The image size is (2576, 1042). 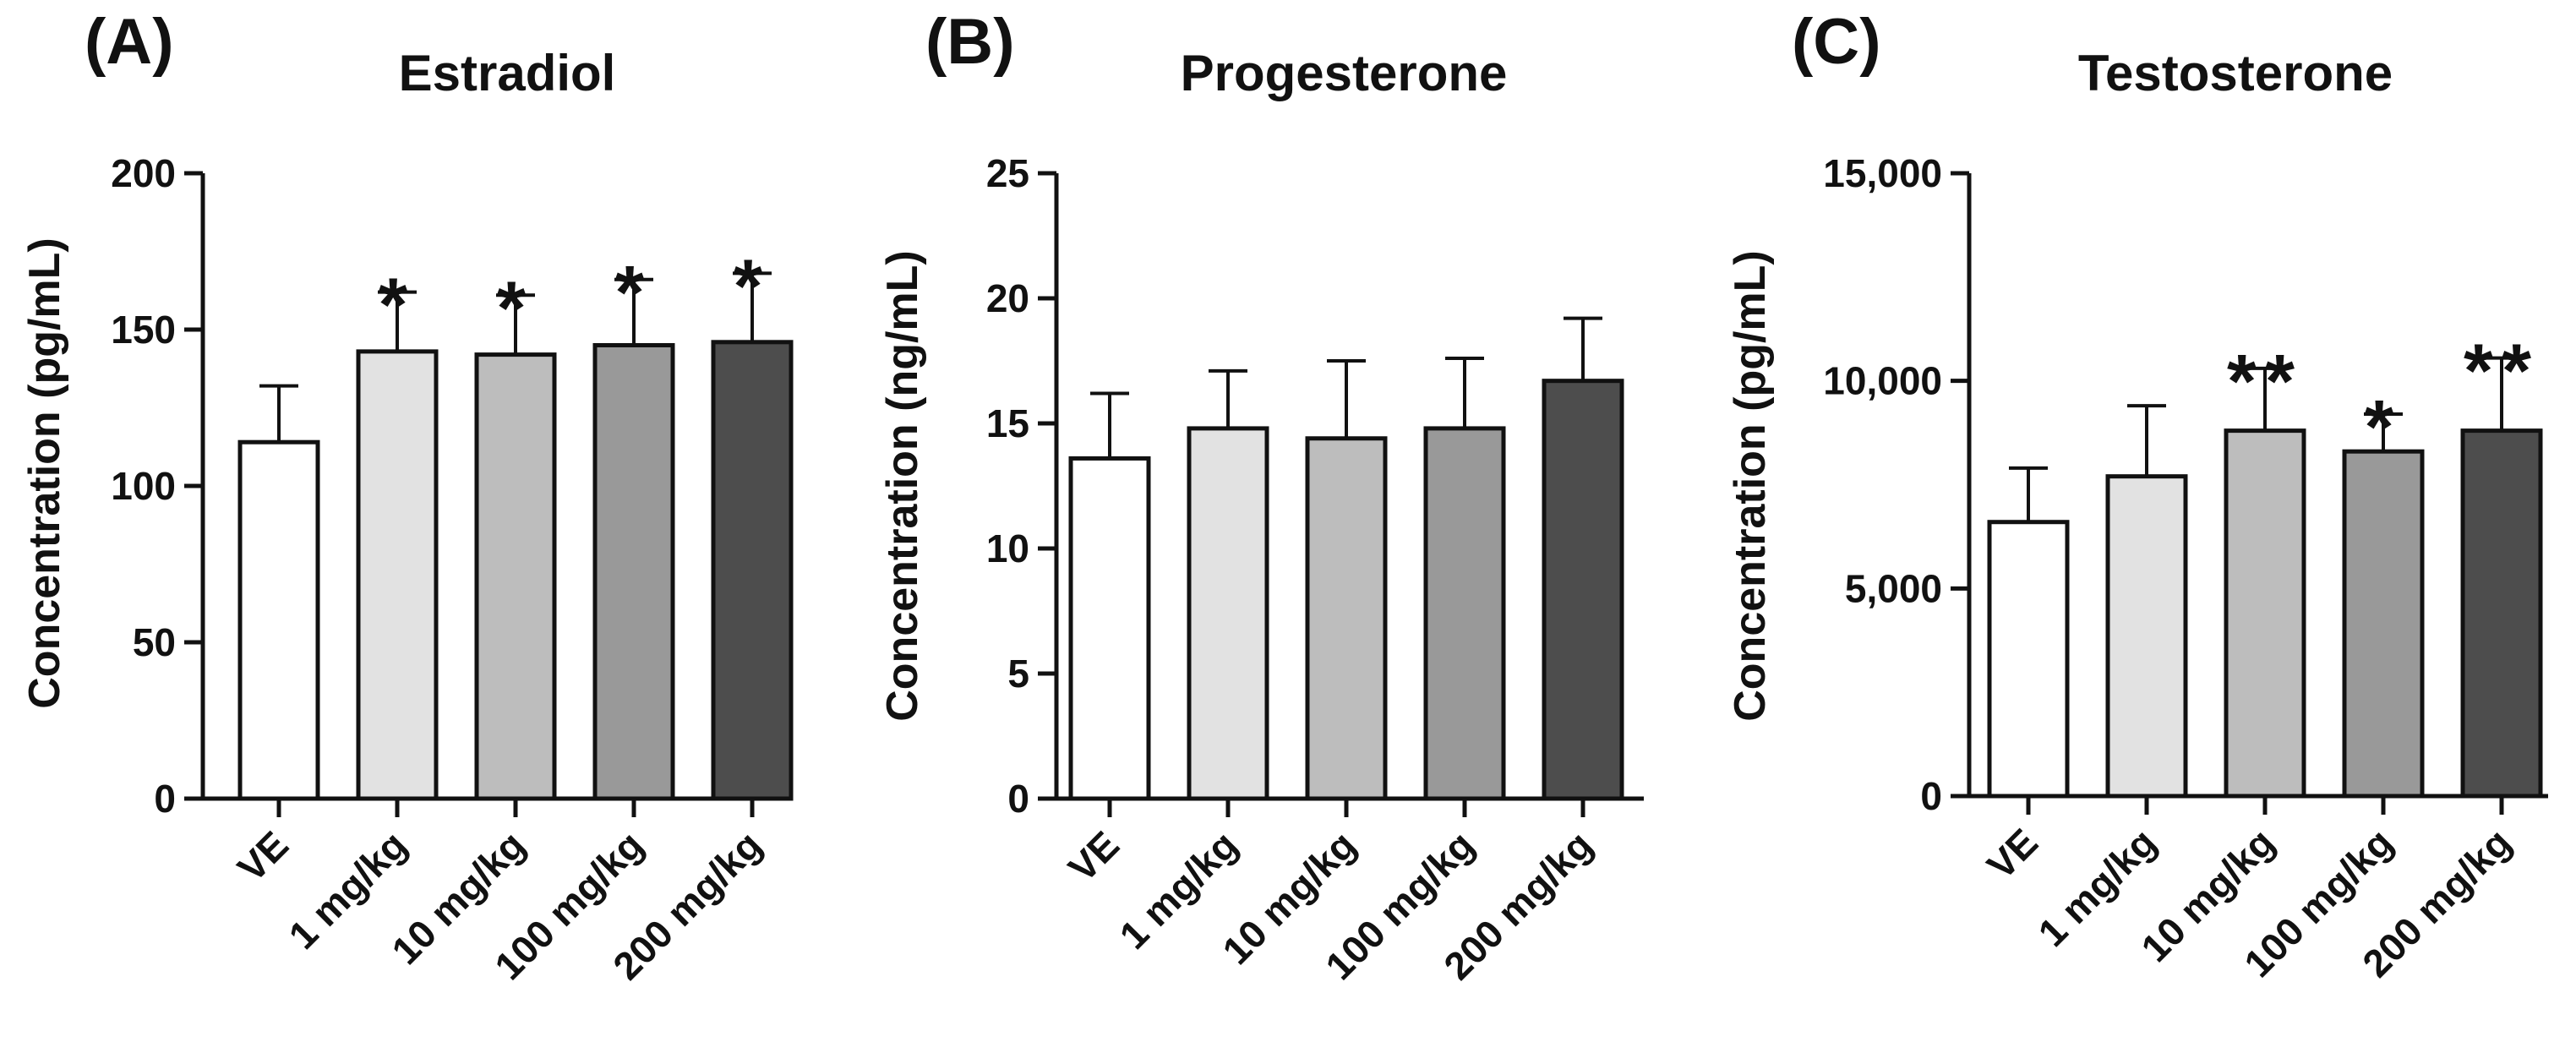 What do you see at coordinates (1893, 588) in the screenshot?
I see `y-tick-label: 5,000` at bounding box center [1893, 588].